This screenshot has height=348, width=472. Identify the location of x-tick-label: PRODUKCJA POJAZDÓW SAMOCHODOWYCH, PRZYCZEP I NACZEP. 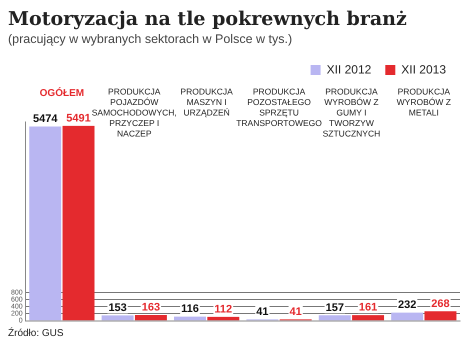
(134, 112).